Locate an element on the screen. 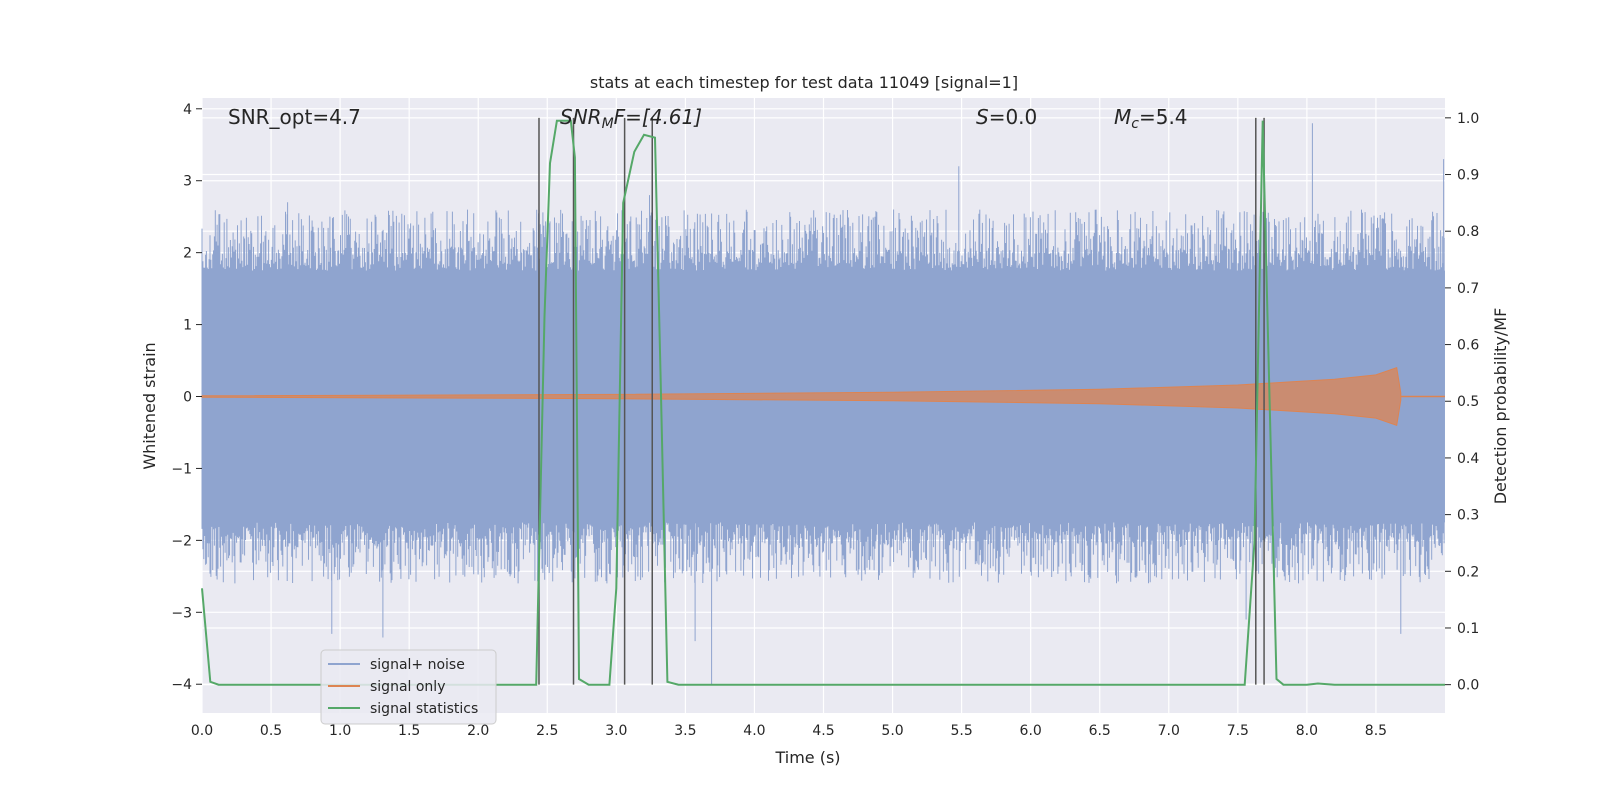 This screenshot has height=800, width=1600. y2-tick-label: 0.6 is located at coordinates (1468, 346).